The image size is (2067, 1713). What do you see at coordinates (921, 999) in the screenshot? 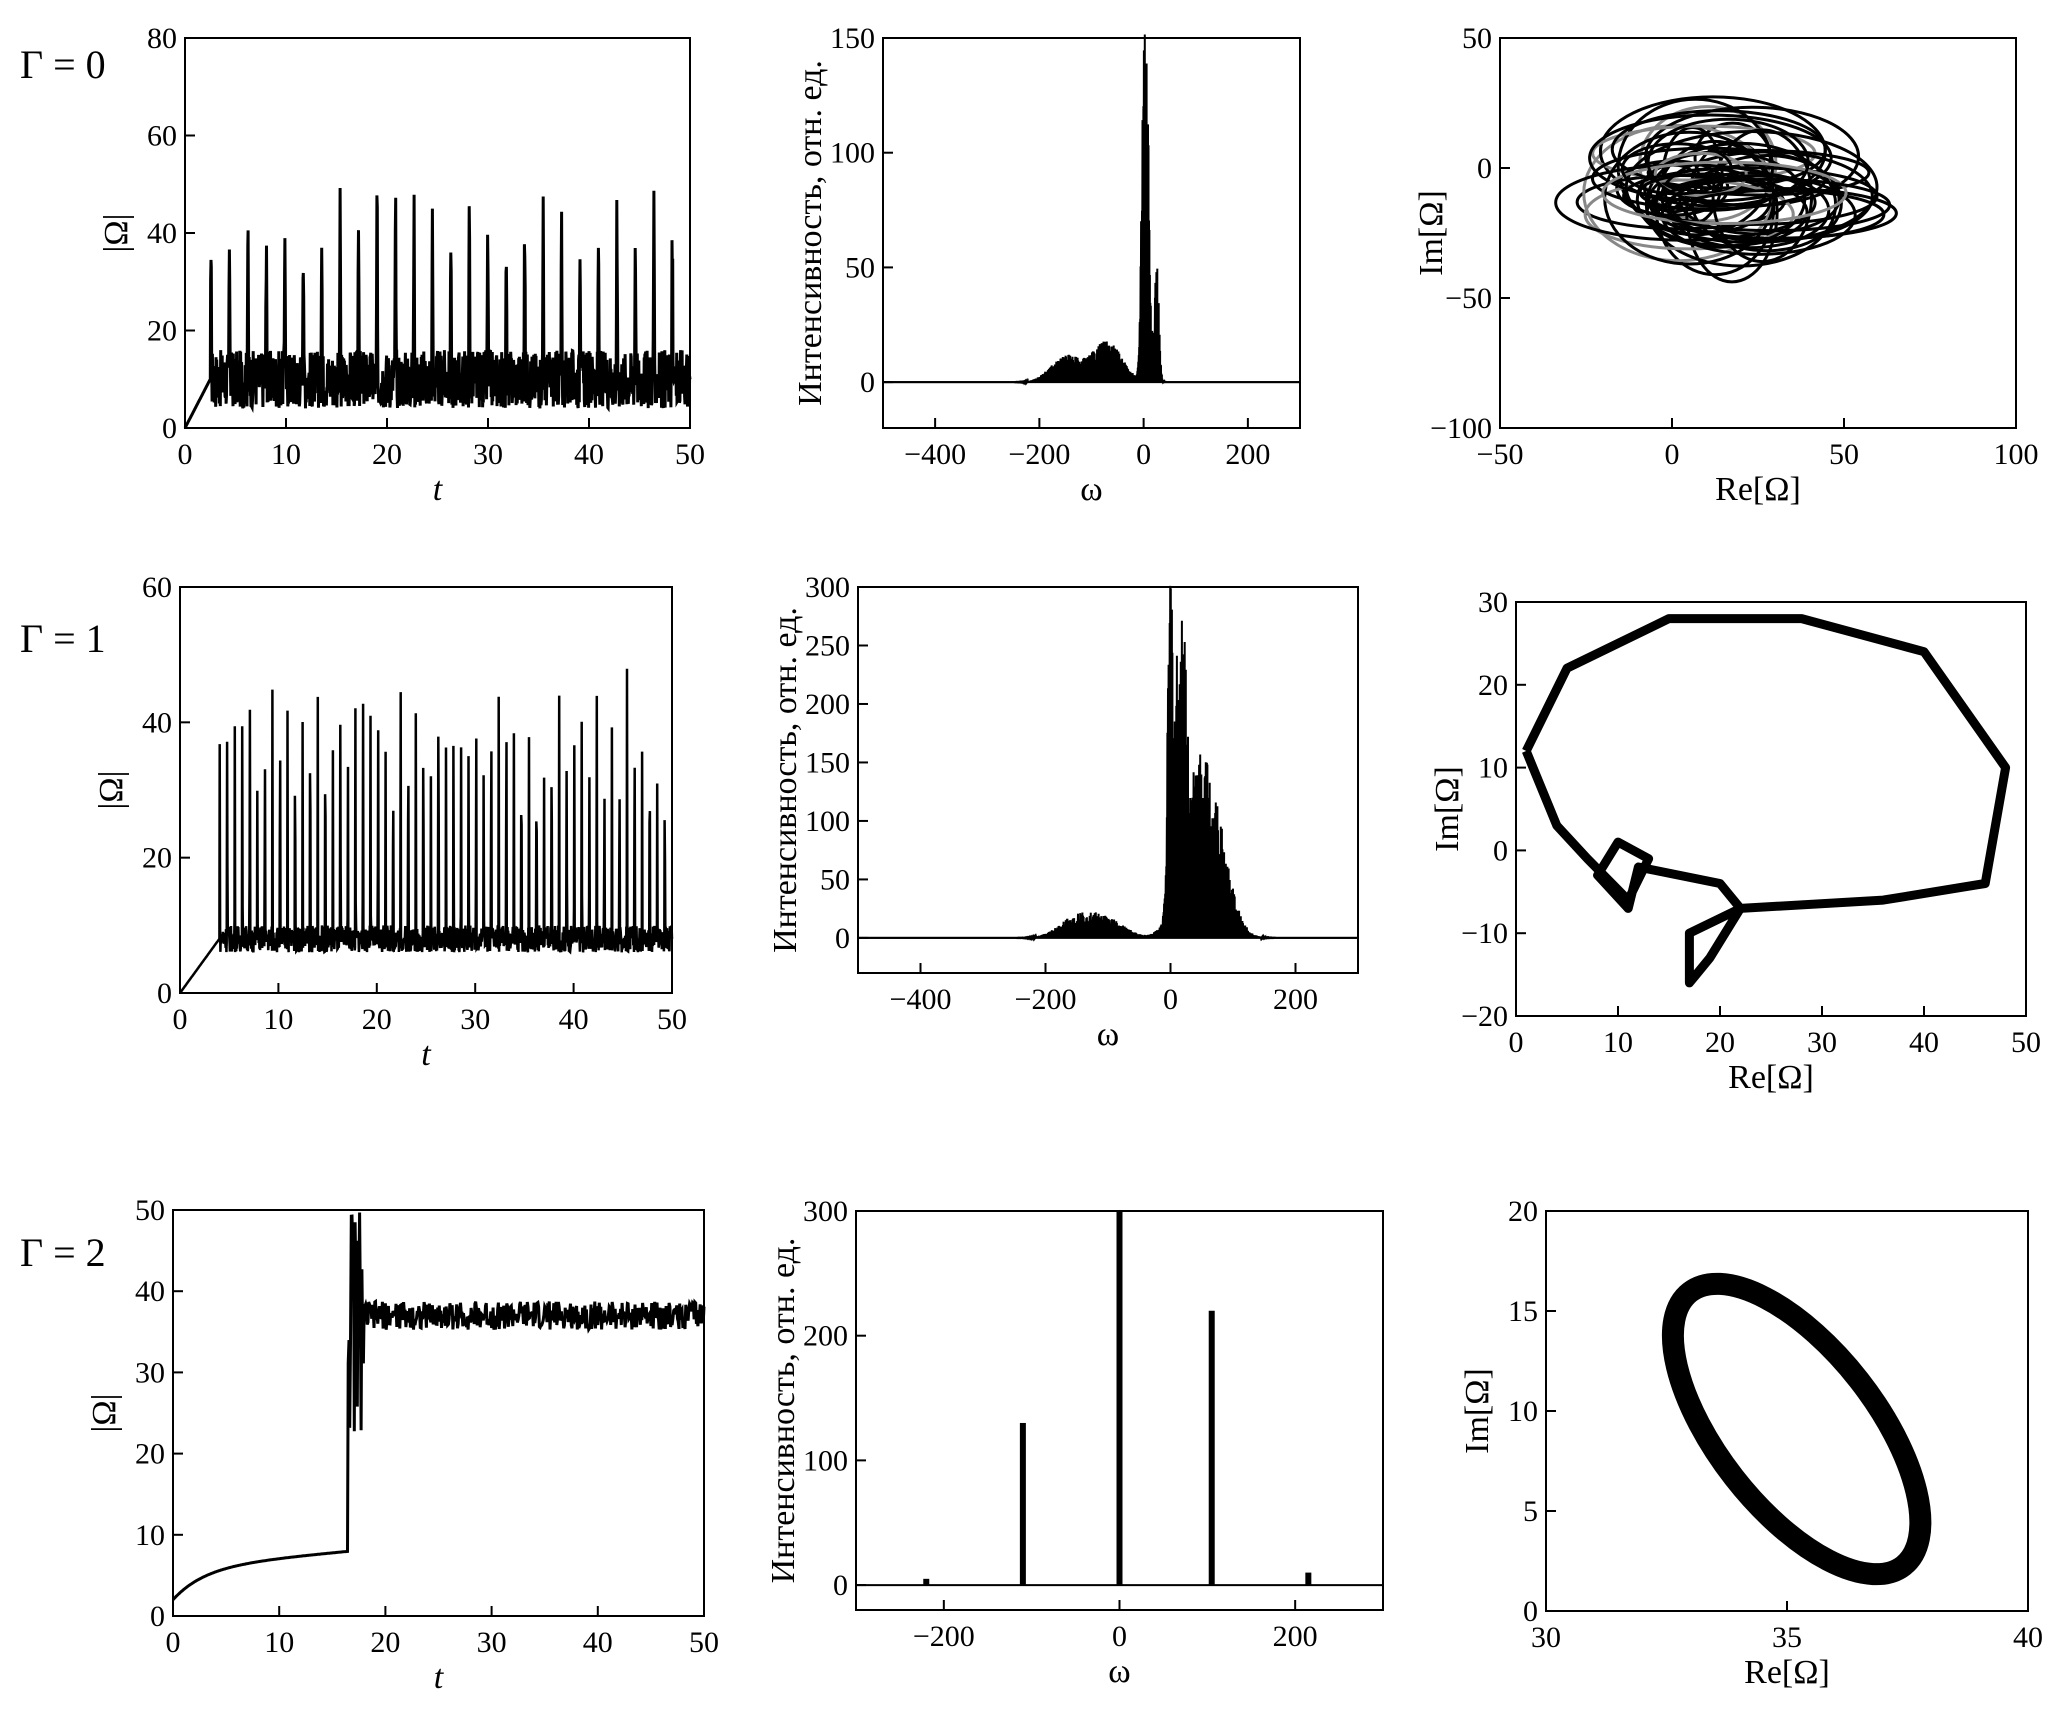
I see `x-tick-label: −400` at bounding box center [921, 999].